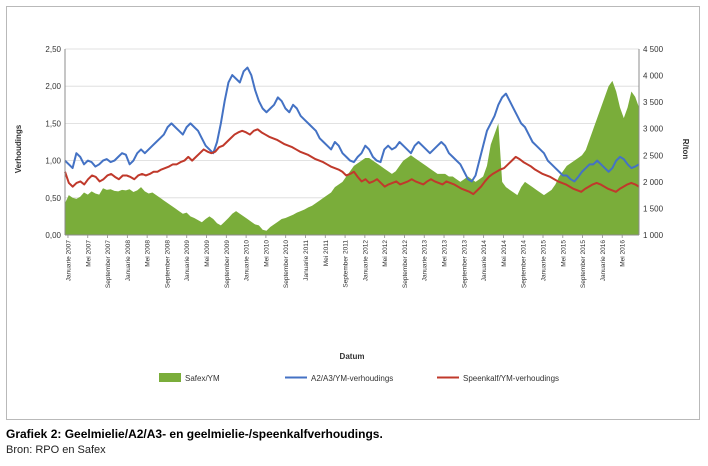 This screenshot has width=708, height=466. Describe the element at coordinates (653, 208) in the screenshot. I see `y-right-tick-label: 1 500` at that location.